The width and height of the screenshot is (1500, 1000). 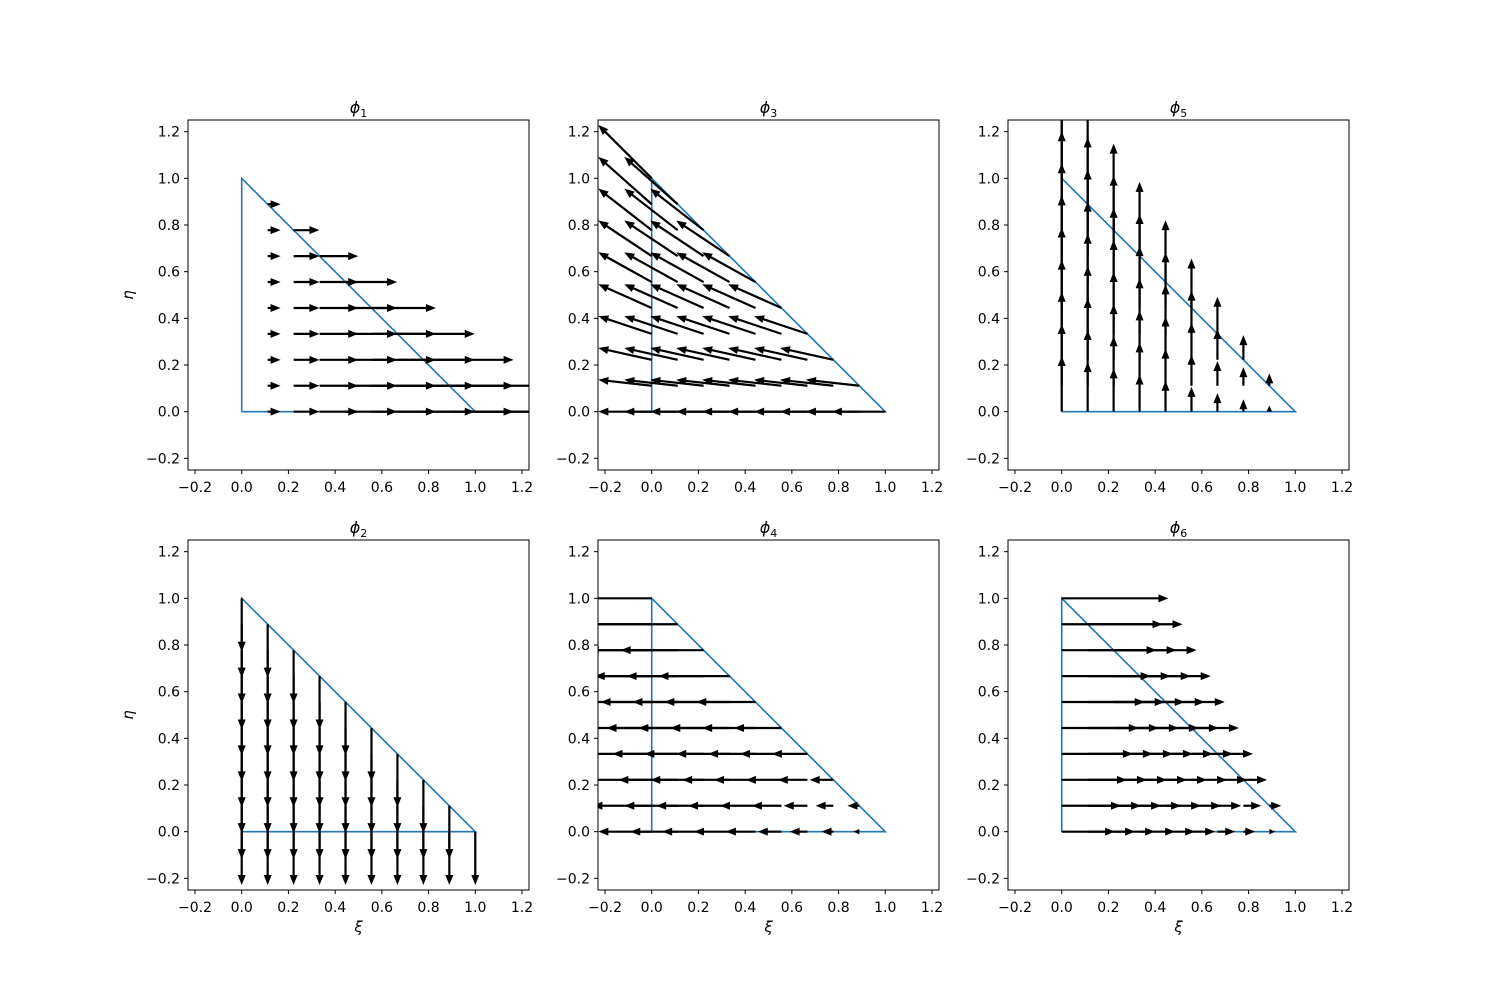 What do you see at coordinates (838, 488) in the screenshot?
I see `x-tick-label: 0.8` at bounding box center [838, 488].